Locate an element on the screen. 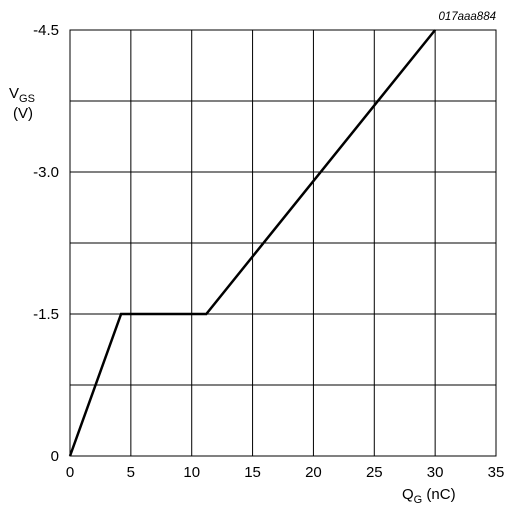  y-tick-labels: 0 -1.5 -3.0 -4.5 is located at coordinates (46, 243).